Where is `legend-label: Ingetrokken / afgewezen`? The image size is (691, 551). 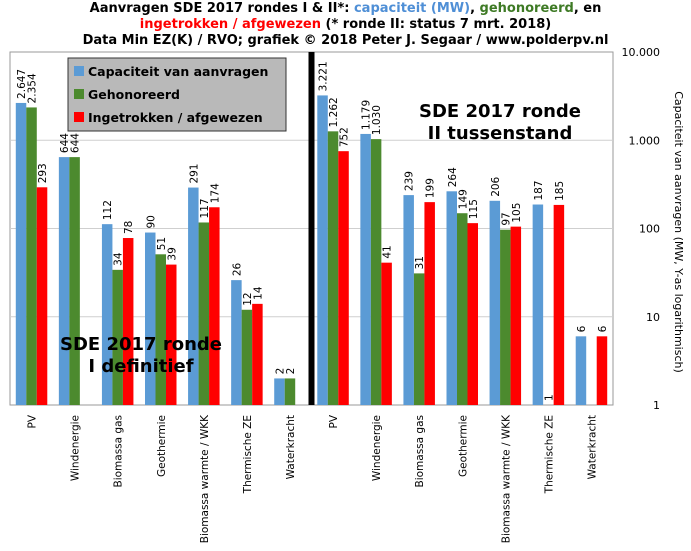
legend-label: Ingetrokken / afgewezen is located at coordinates (175, 117).